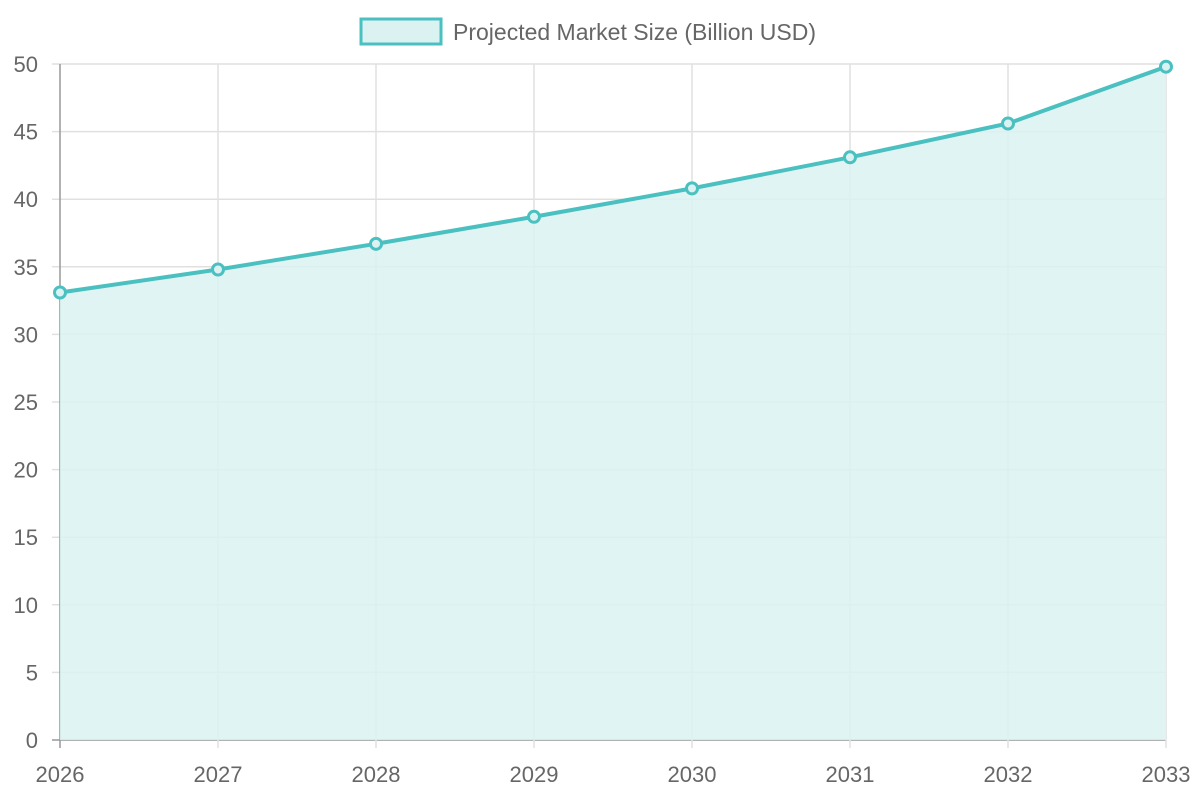  I want to click on y-tick-label: 35, so click(26, 267).